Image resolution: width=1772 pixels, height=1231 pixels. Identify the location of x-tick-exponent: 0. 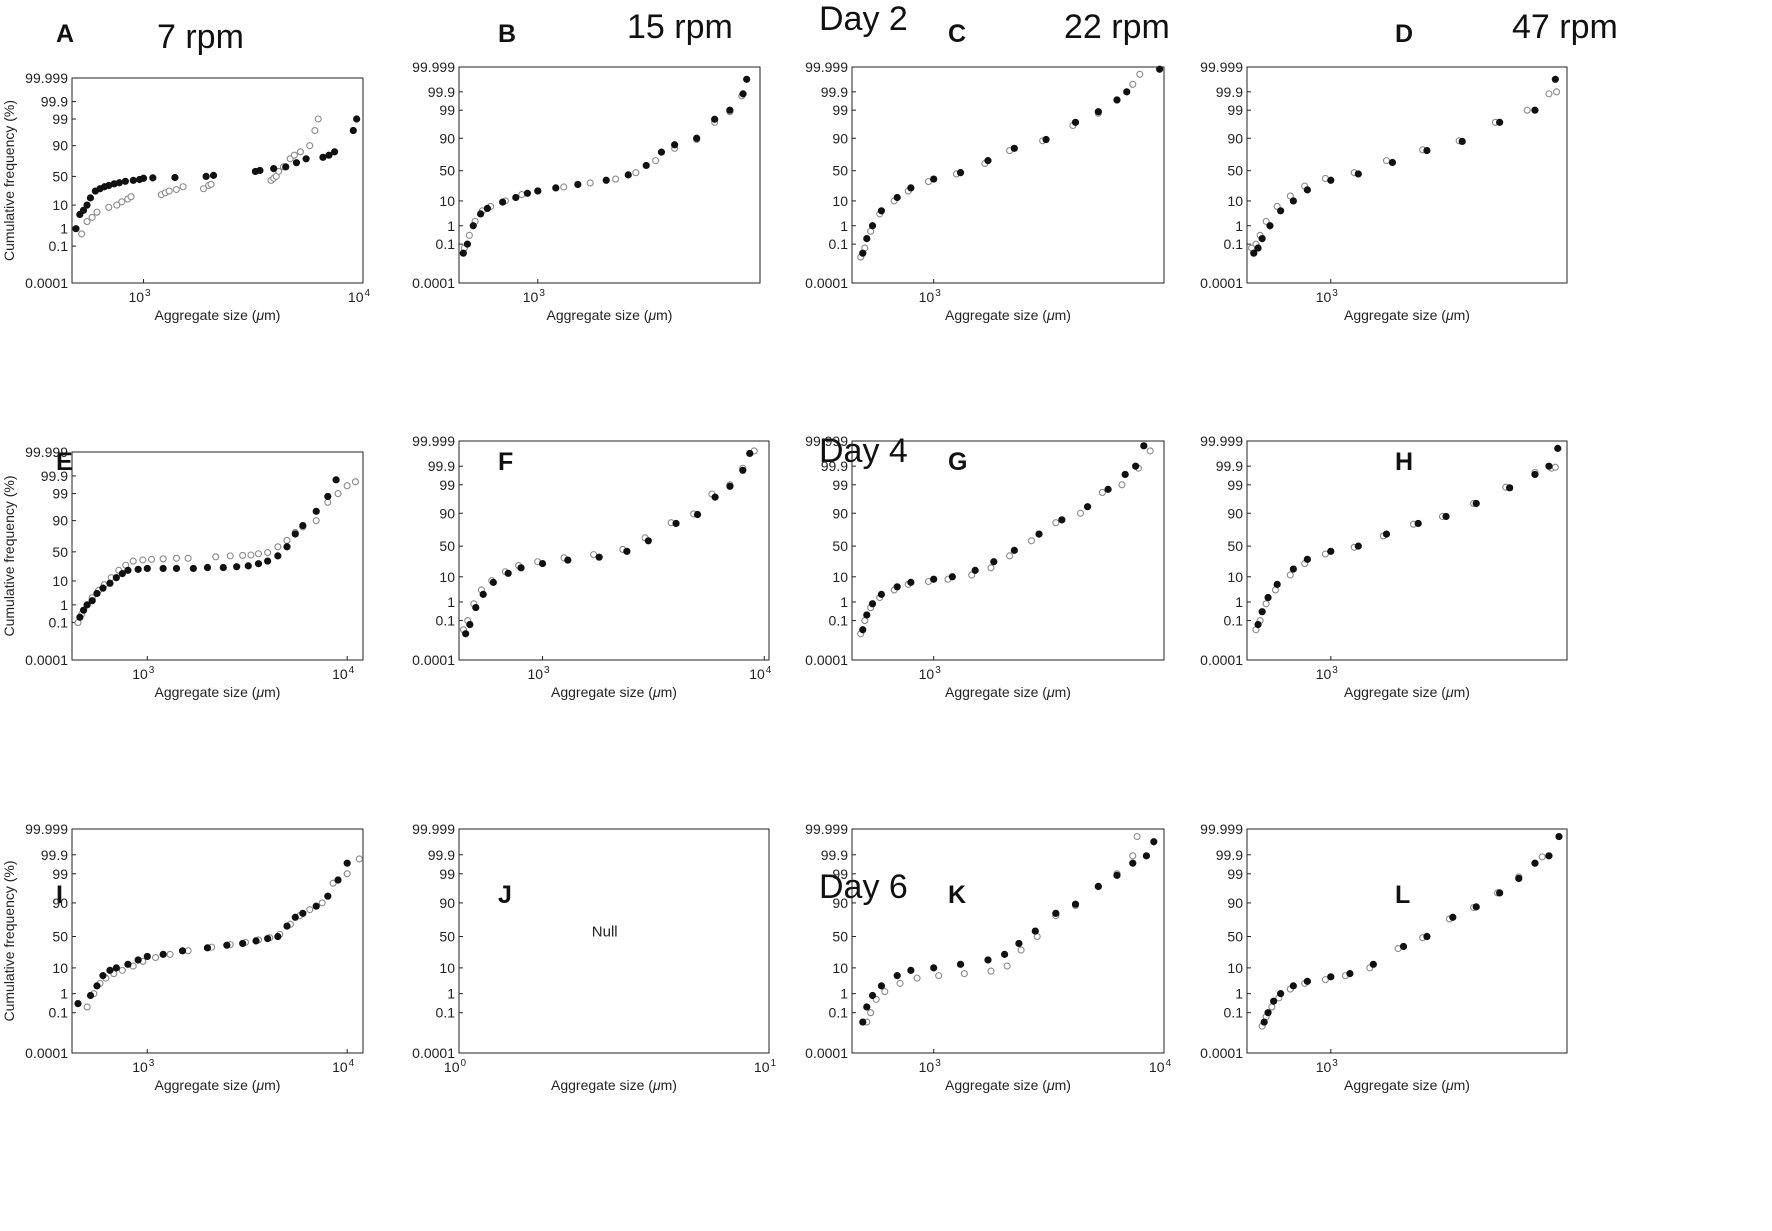
(464, 1063).